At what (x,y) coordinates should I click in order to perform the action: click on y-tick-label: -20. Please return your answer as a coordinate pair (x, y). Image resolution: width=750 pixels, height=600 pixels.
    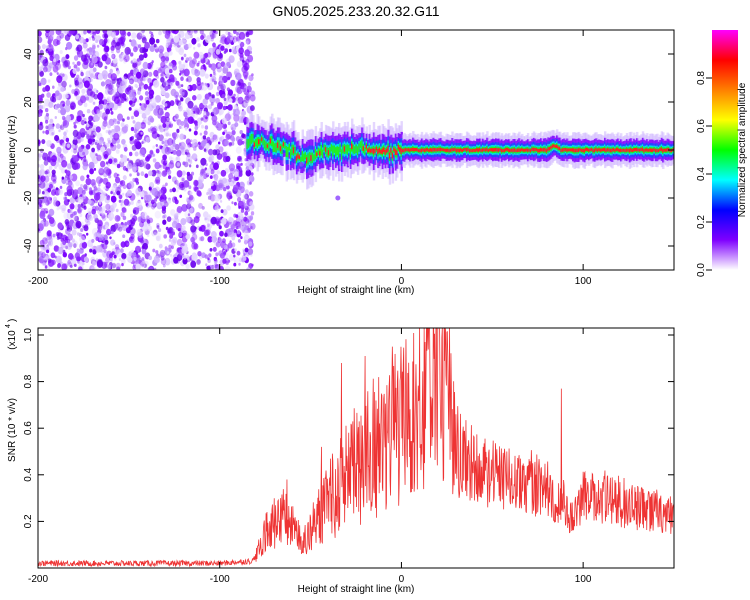
    Looking at the image, I should click on (28, 197).